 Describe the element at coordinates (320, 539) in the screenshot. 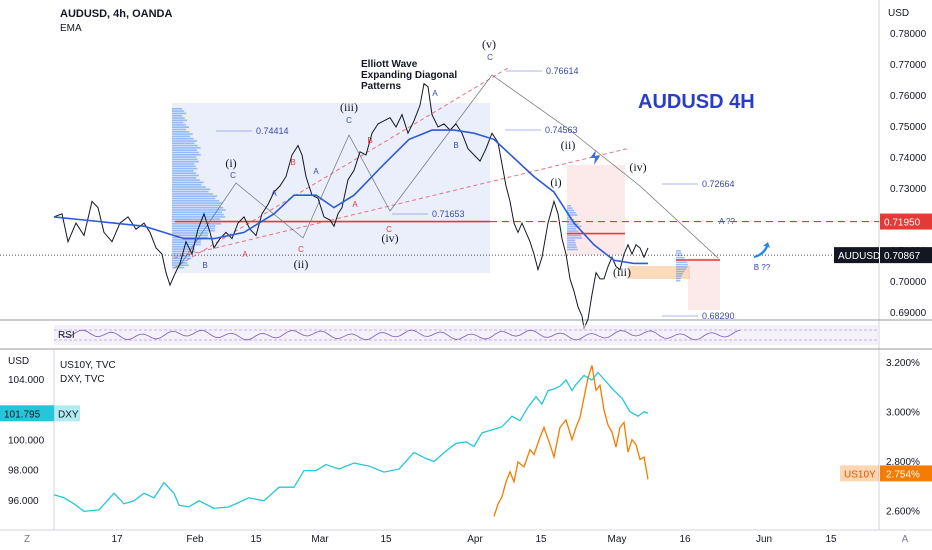

I see `x-tick-label: Mar` at that location.